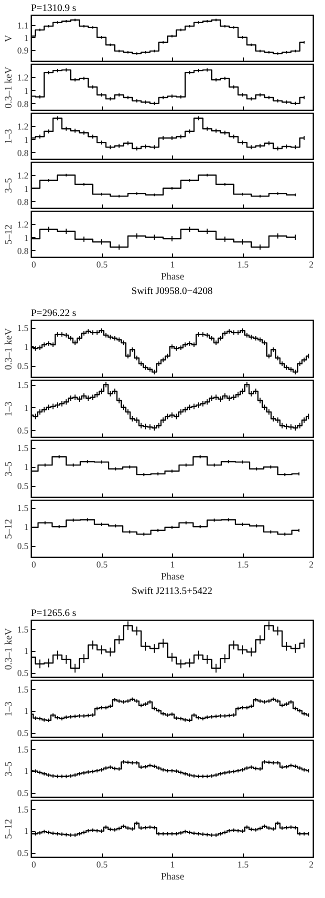 The height and width of the screenshot is (898, 325). Describe the element at coordinates (22, 25) in the screenshot. I see `y-tick-label: 1.1` at that location.